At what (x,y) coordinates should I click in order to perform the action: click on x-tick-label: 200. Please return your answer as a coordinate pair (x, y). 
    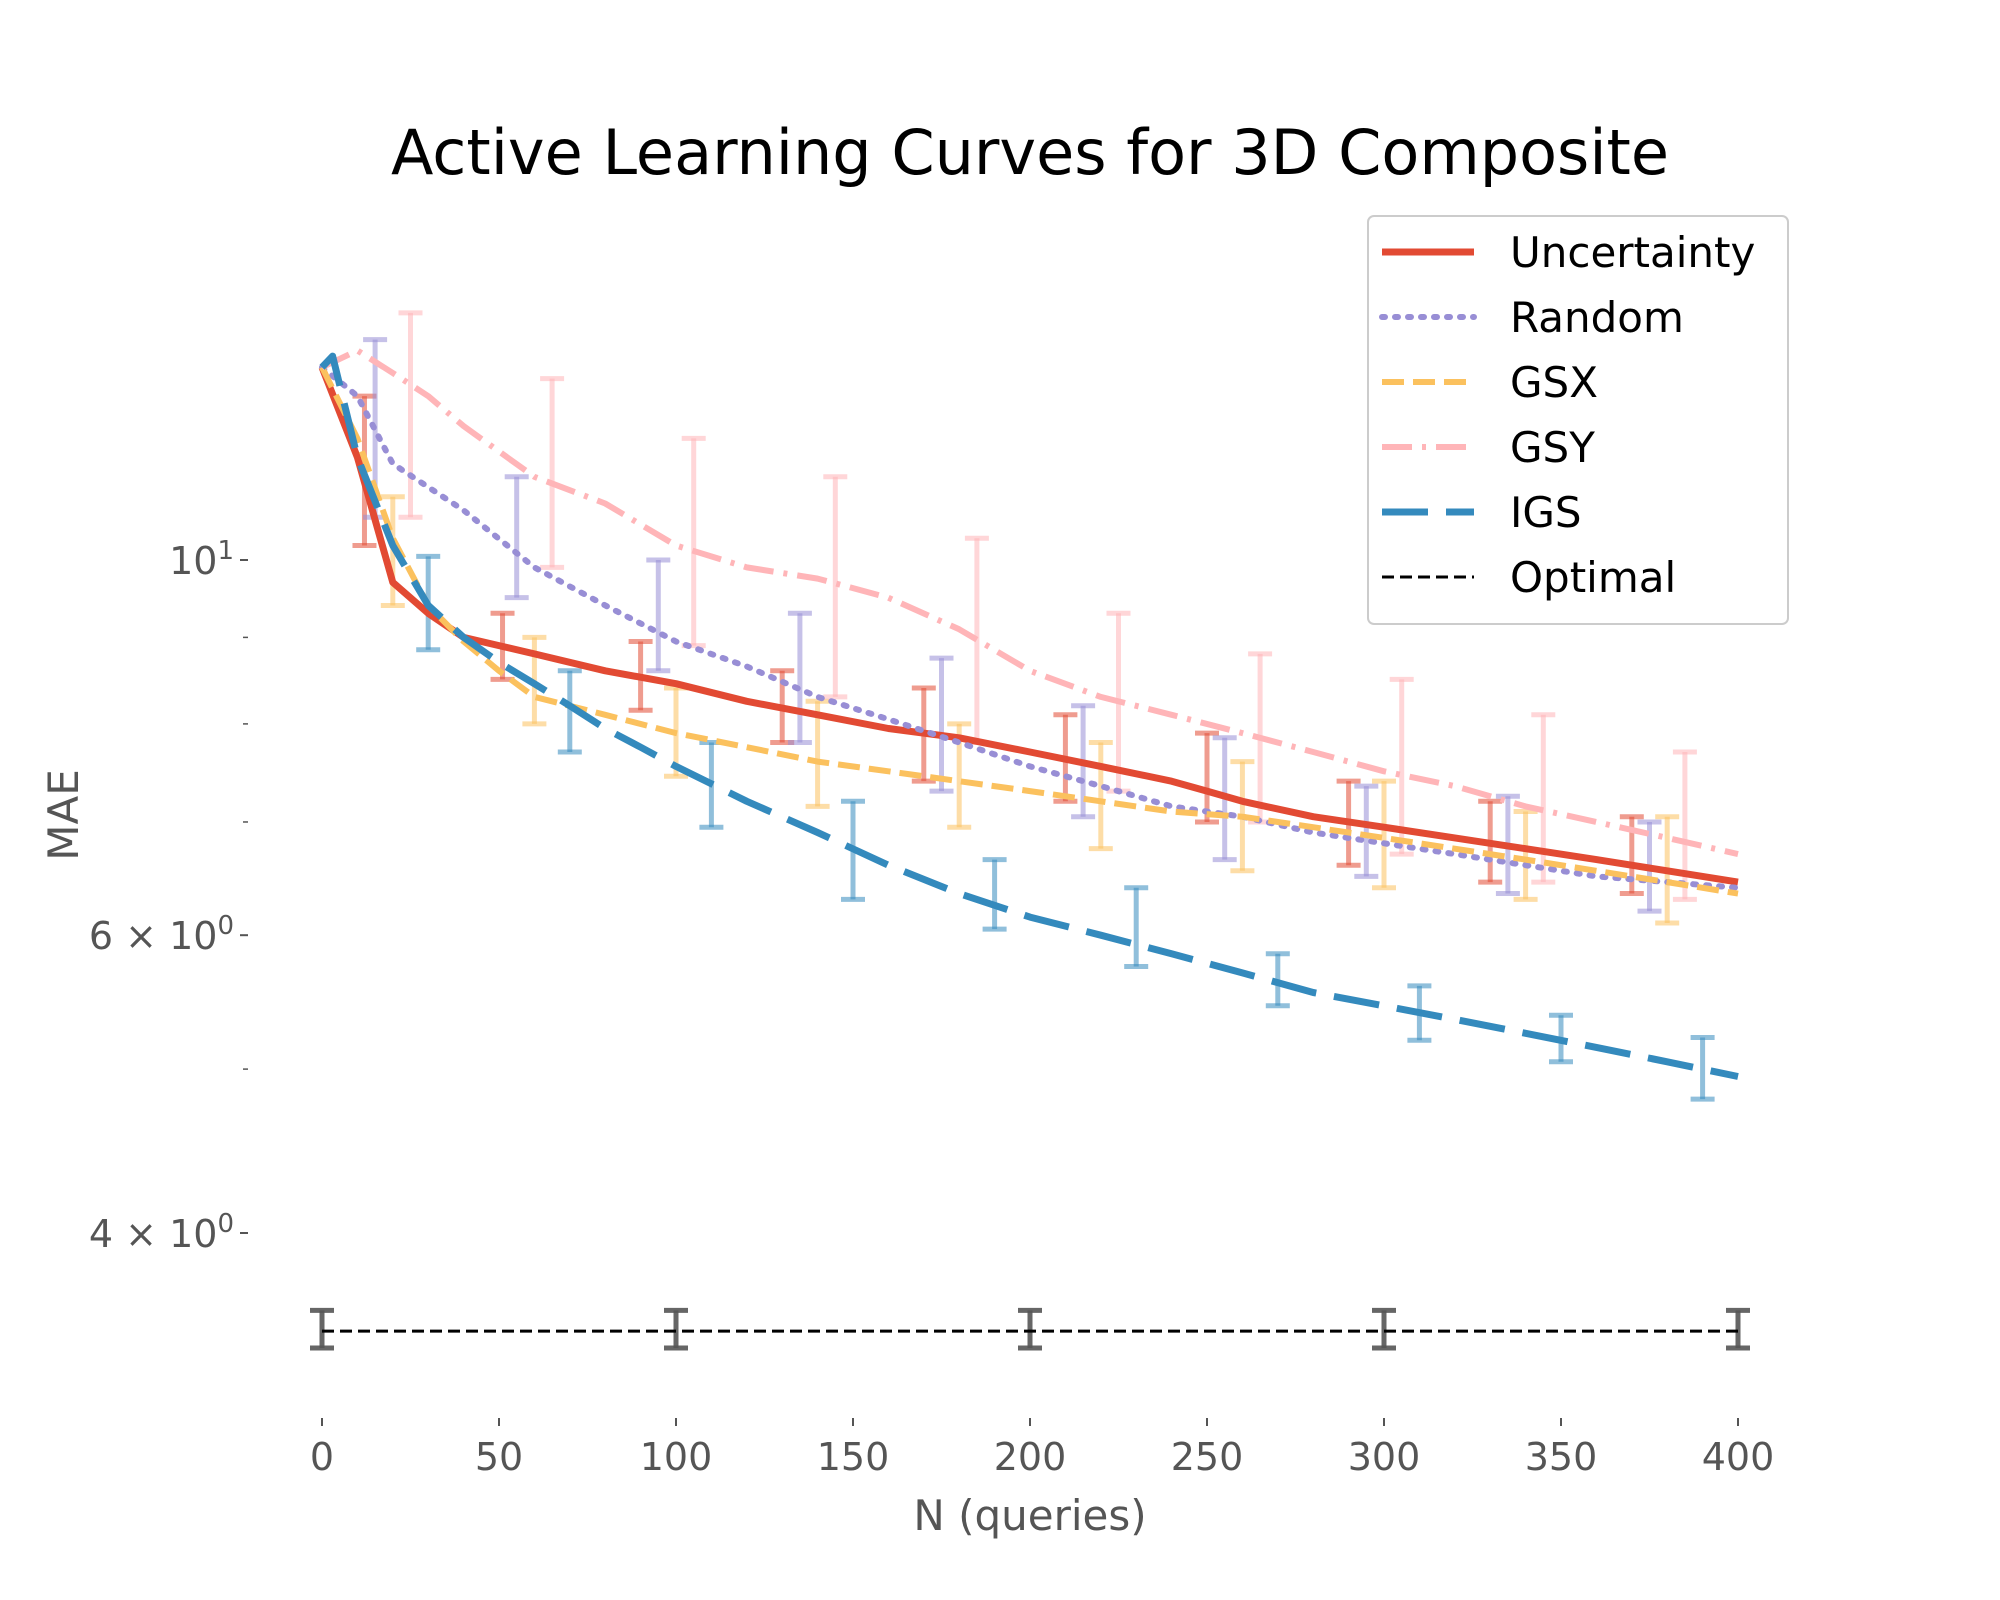
    Looking at the image, I should click on (1030, 1457).